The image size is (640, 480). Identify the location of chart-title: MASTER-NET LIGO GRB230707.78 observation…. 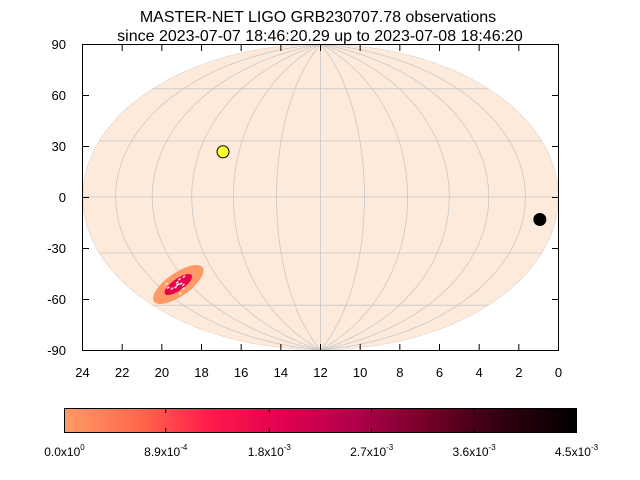
(318, 17).